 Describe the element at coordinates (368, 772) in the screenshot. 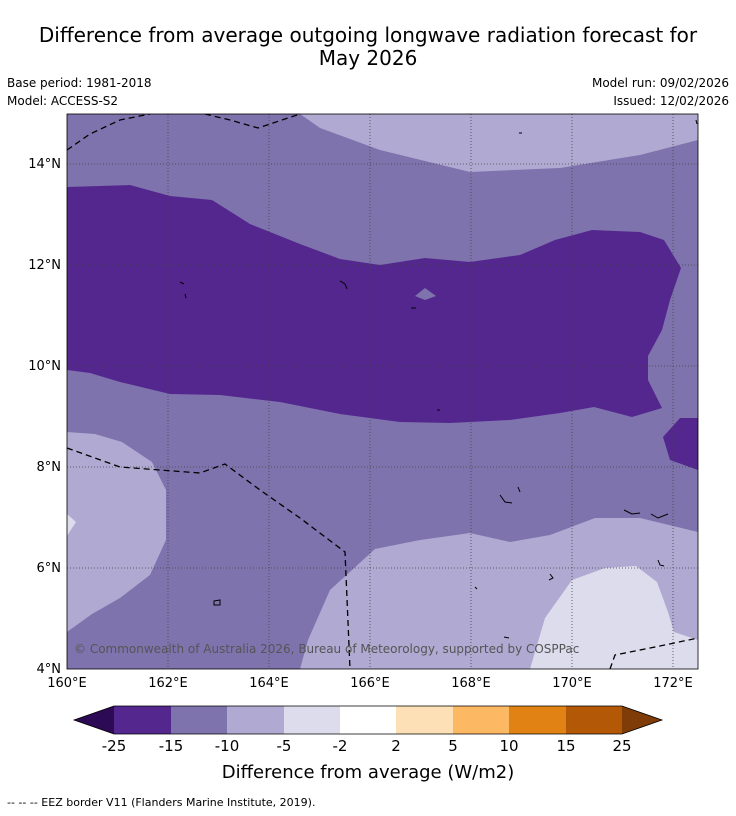

I see `colorbar-label: Difference from average (W/m2)` at that location.